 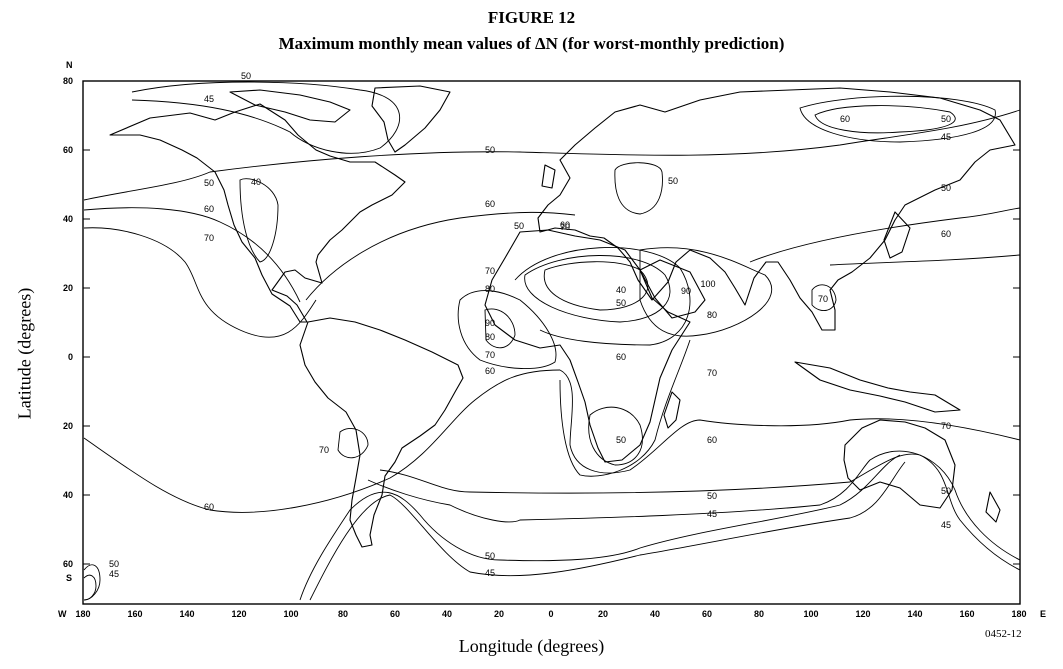 I want to click on x-axis-label: Longitude (degrees), so click(x=531, y=646).